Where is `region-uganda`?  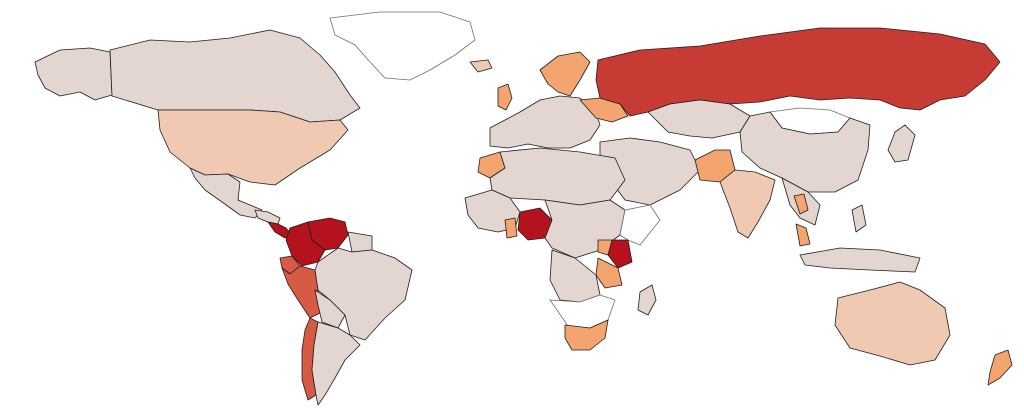 region-uganda is located at coordinates (605, 247).